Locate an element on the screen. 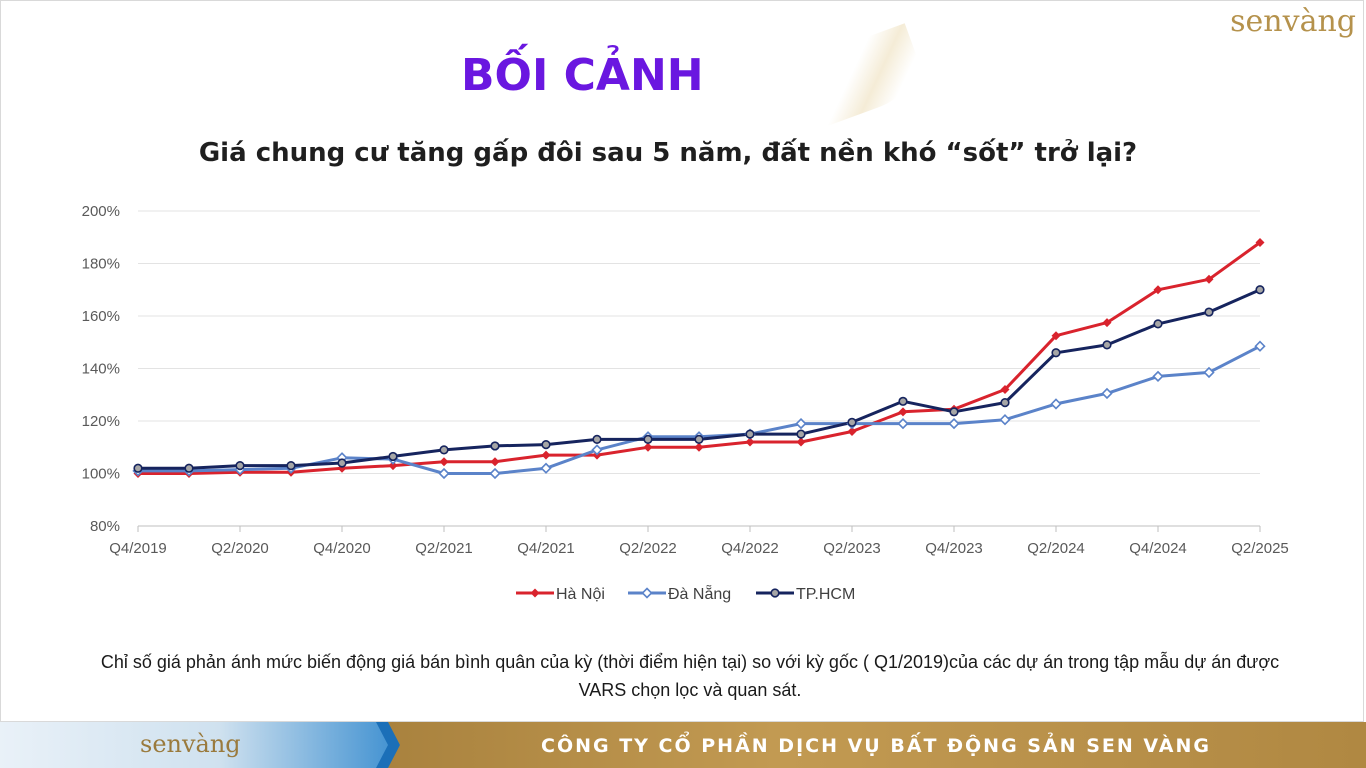  legend-label: TP.HCM is located at coordinates (825, 594).